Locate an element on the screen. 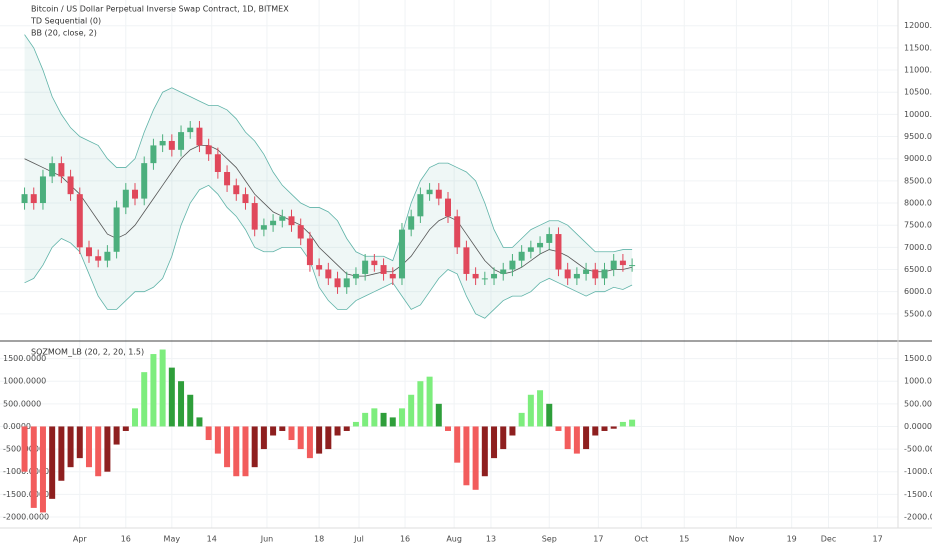 Image resolution: width=932 pixels, height=550 pixels. x-tick-label: Jul is located at coordinates (358, 539).